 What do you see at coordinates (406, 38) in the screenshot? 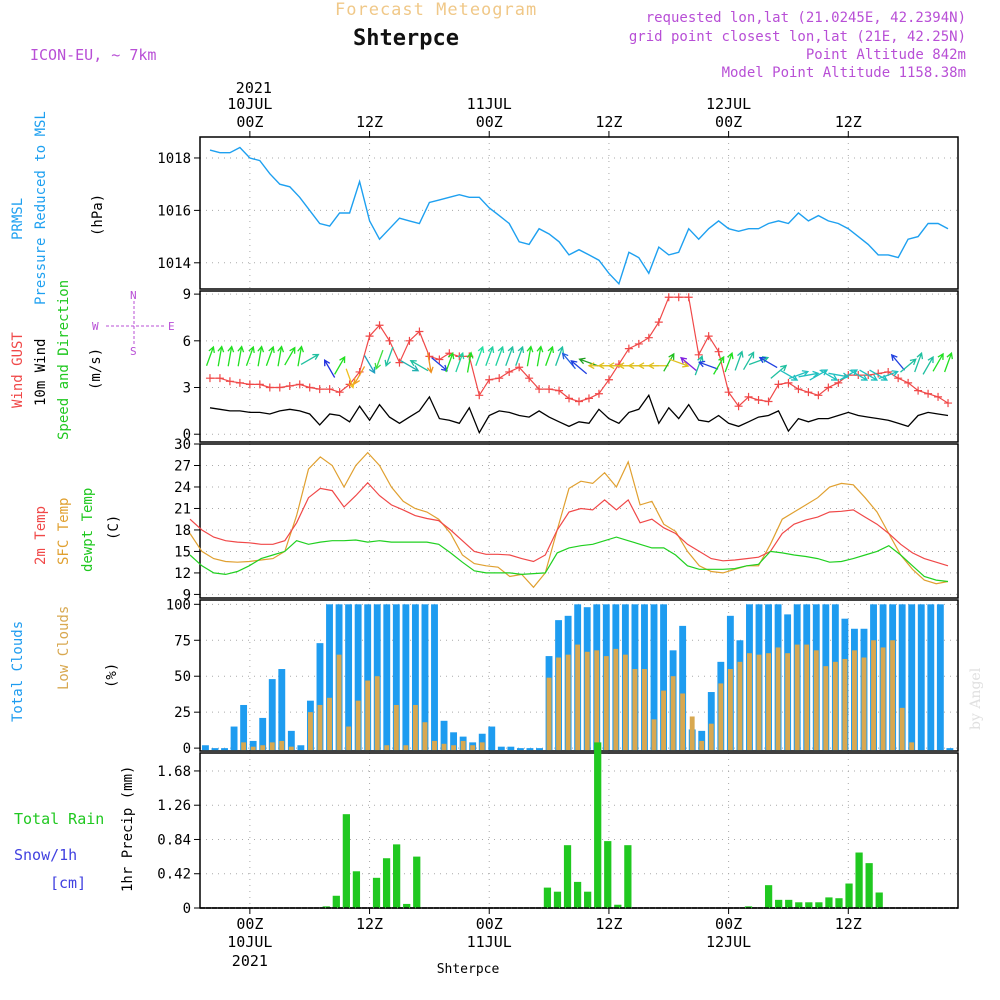
I see `station-title: Shterpce` at bounding box center [406, 38].